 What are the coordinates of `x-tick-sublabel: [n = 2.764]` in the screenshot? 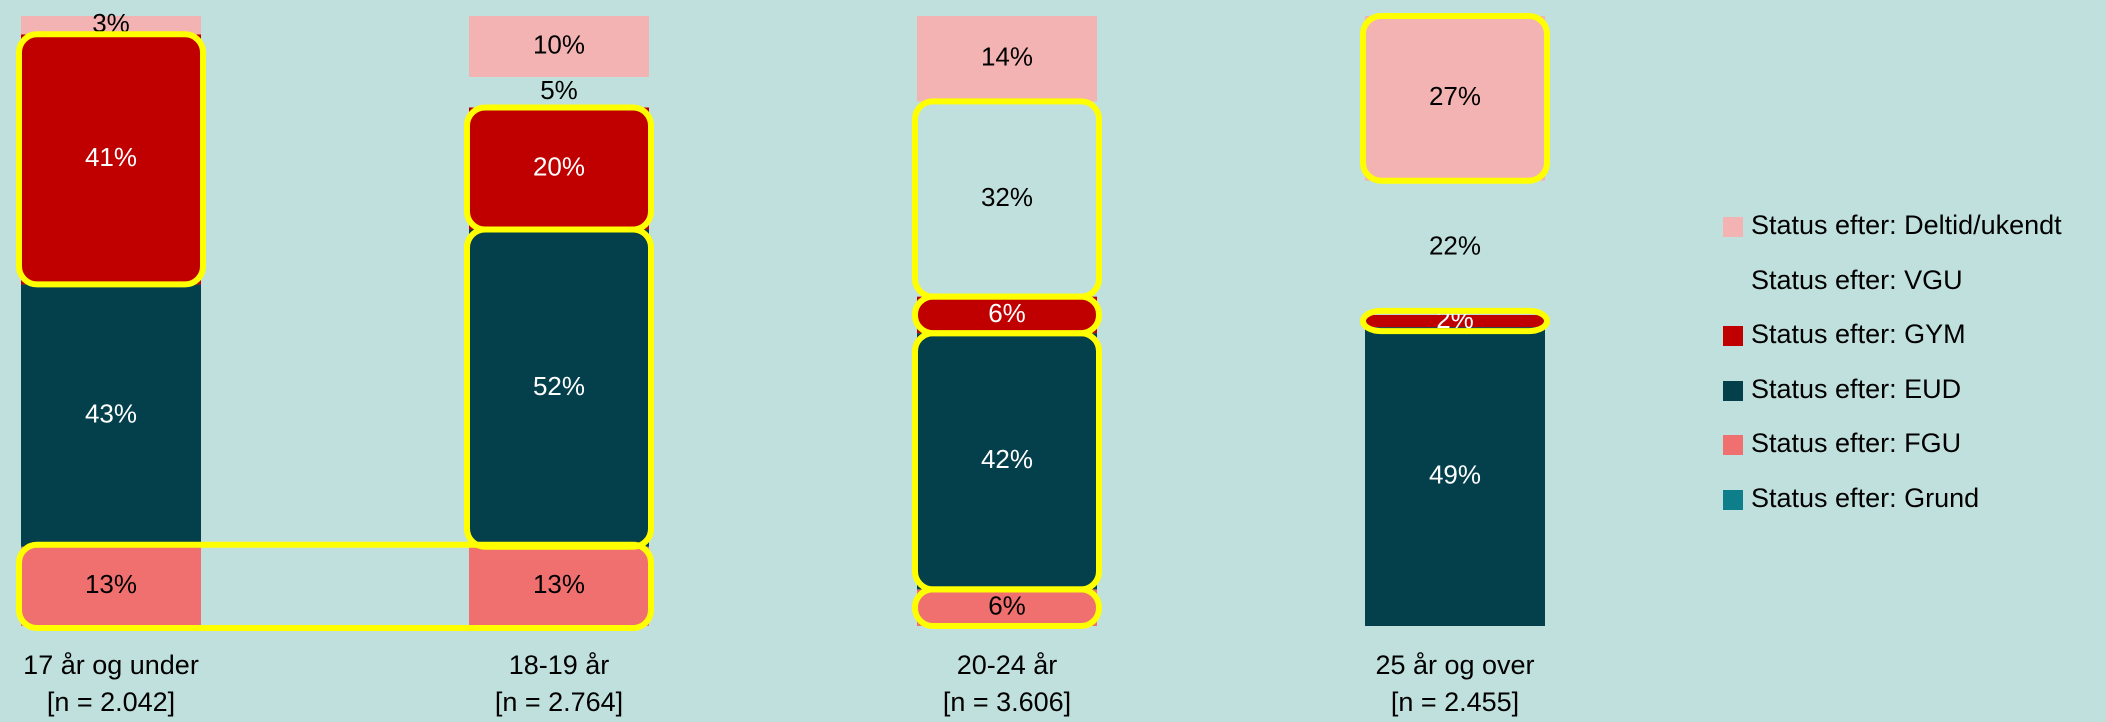 It's located at (559, 702).